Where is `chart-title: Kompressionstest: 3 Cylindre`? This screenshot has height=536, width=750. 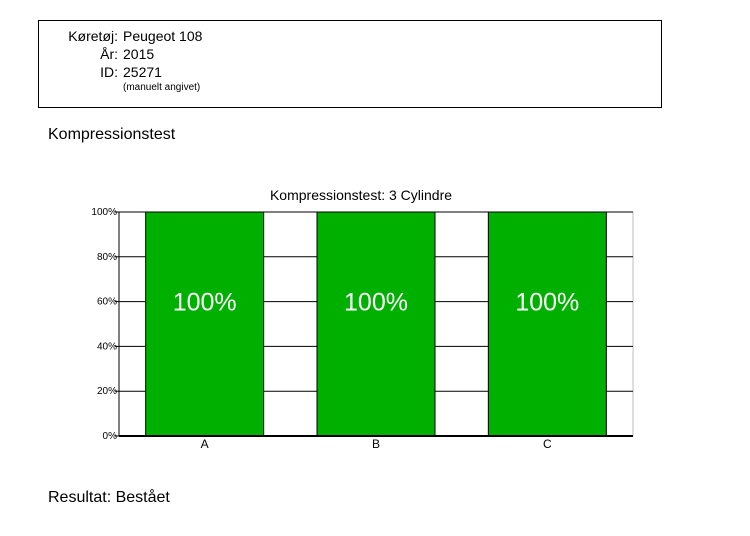
chart-title: Kompressionstest: 3 Cylindre is located at coordinates (361, 195).